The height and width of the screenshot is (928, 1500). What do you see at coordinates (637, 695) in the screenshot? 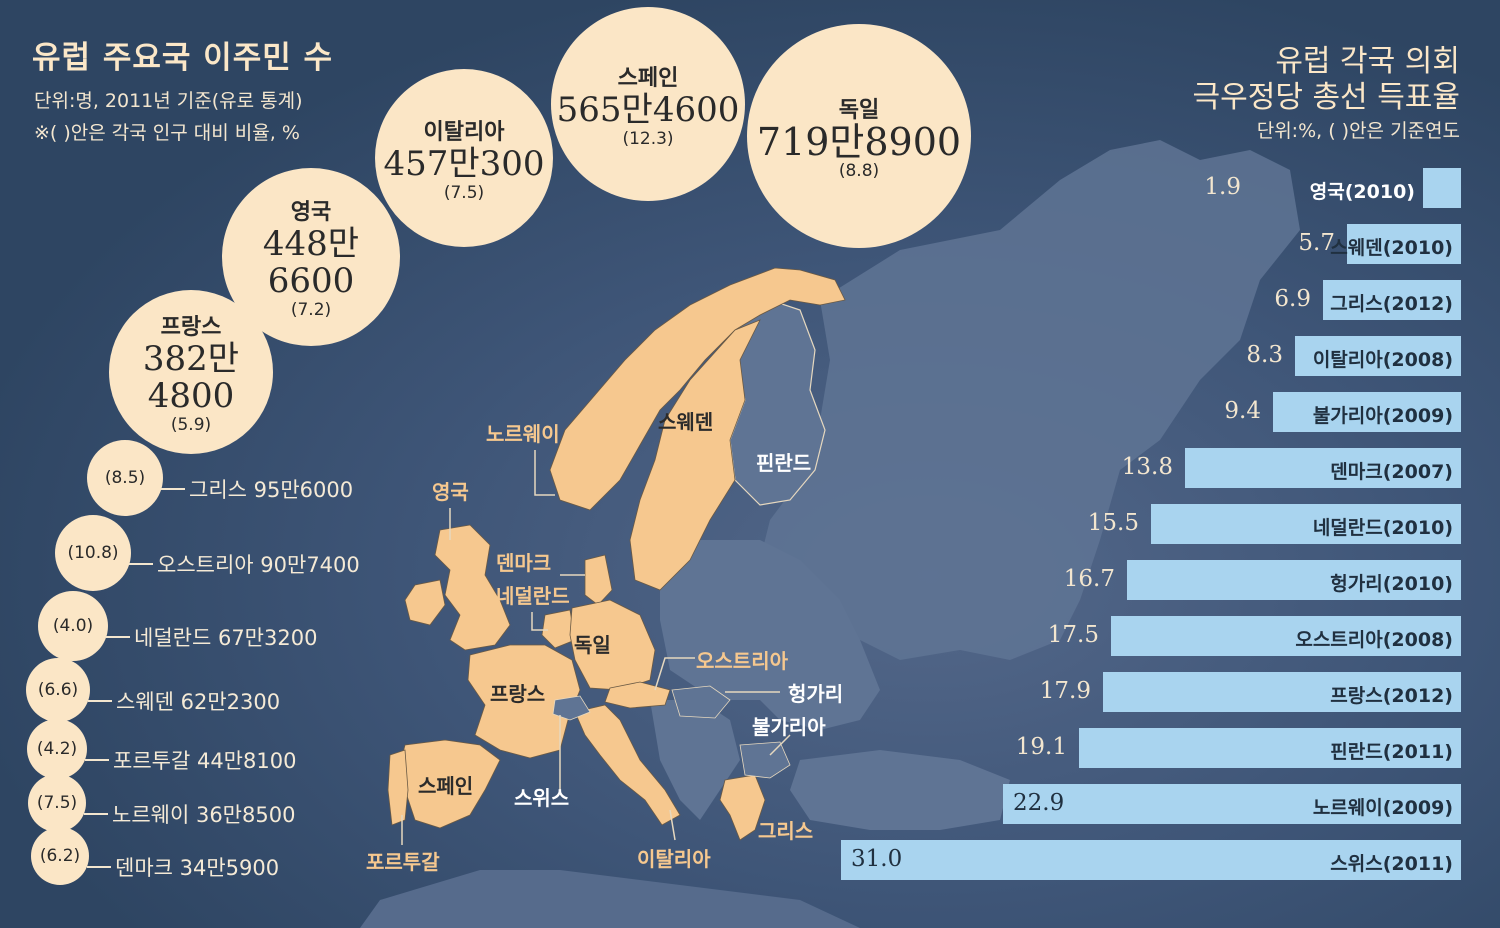
I see `austria-country` at bounding box center [637, 695].